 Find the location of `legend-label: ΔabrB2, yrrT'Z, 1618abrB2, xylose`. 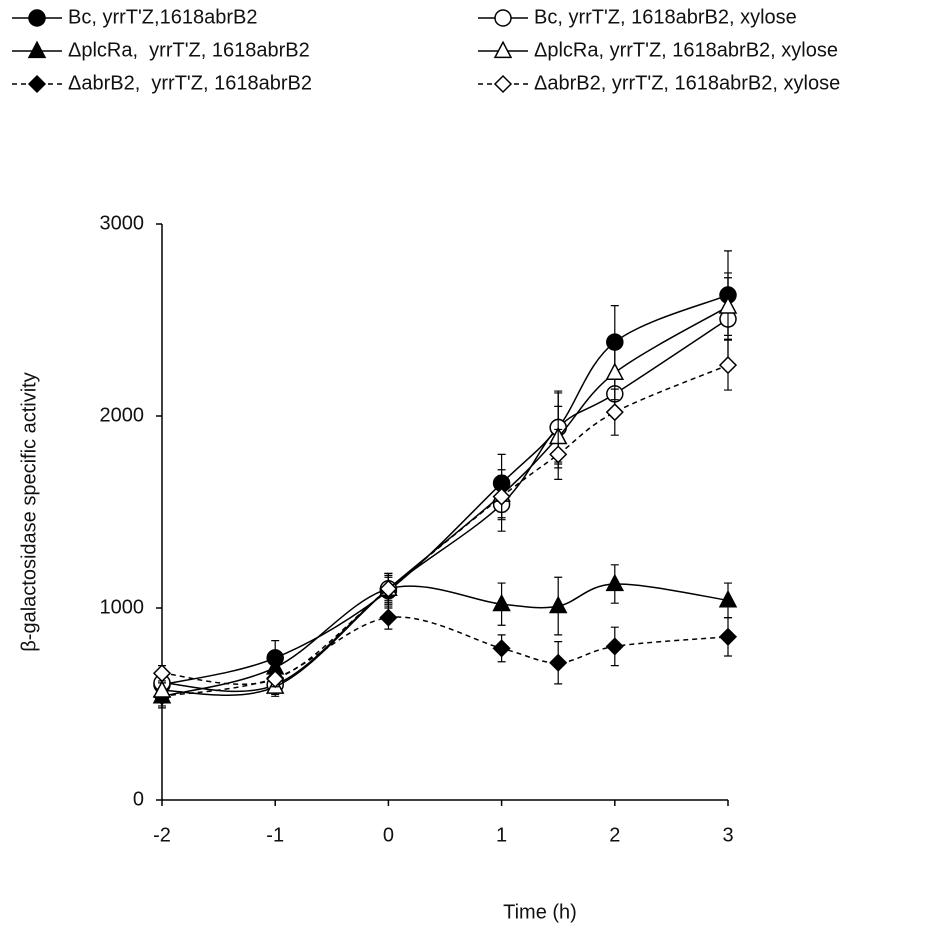

legend-label: ΔabrB2, yrrT'Z, 1618abrB2, xylose is located at coordinates (687, 83).